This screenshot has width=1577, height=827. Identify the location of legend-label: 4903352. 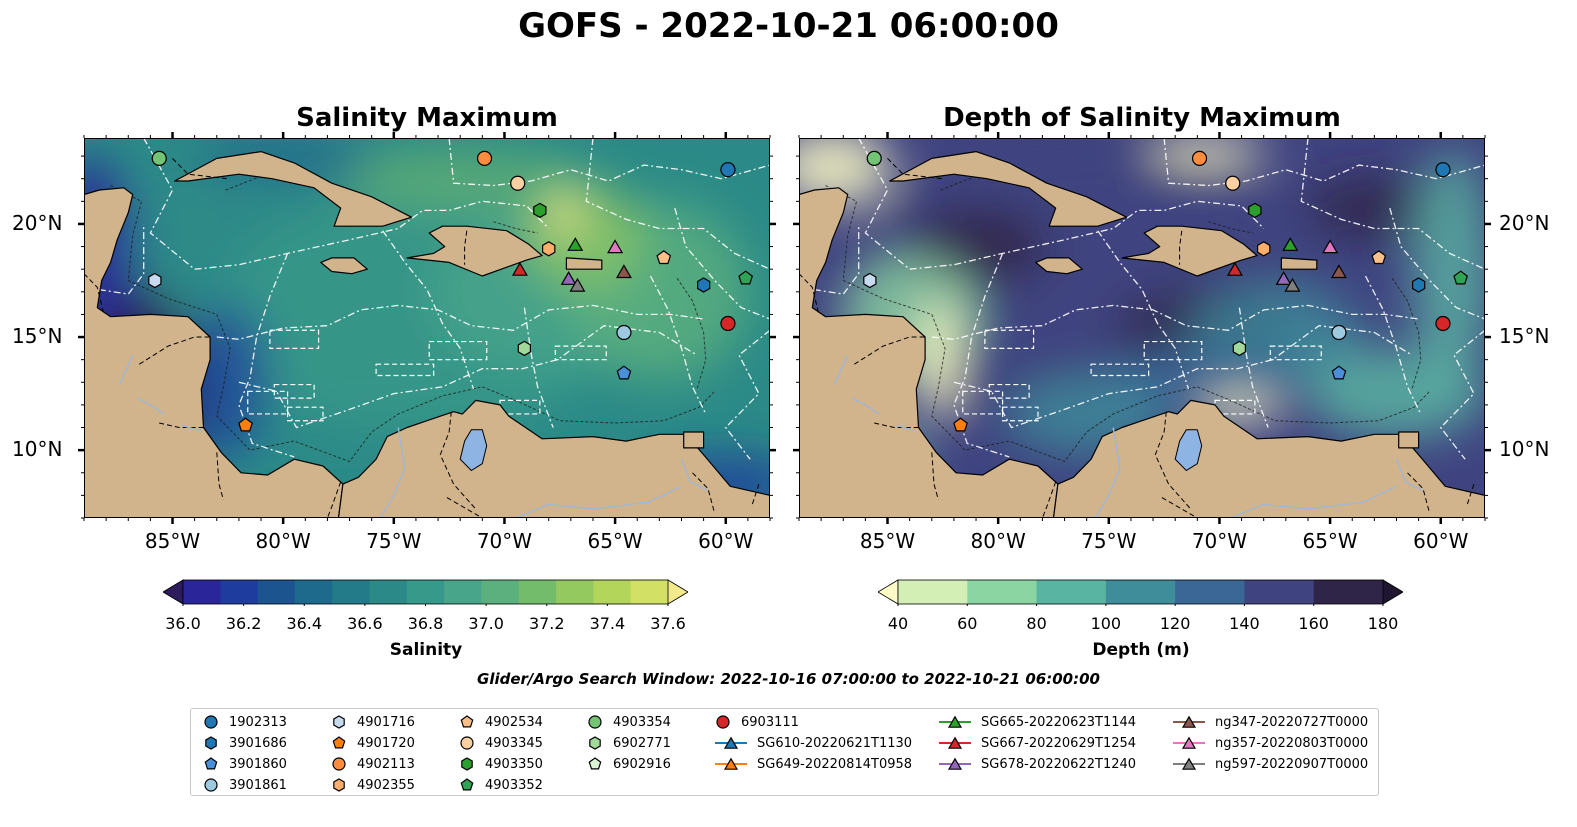
(514, 785).